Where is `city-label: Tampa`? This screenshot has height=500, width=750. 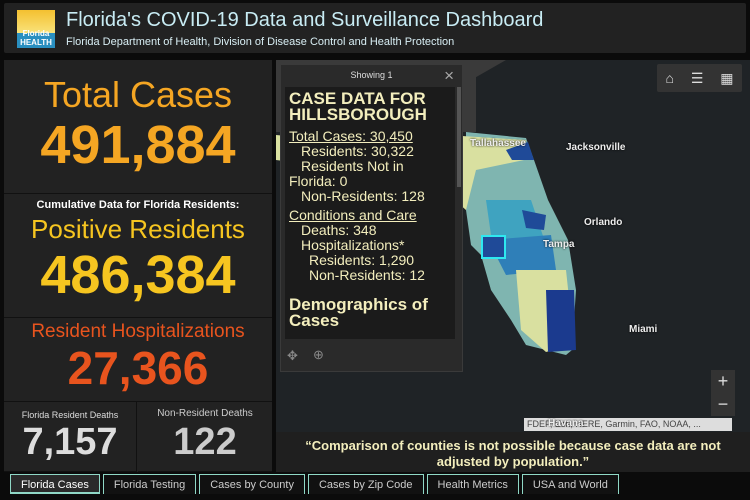 city-label: Tampa is located at coordinates (559, 244).